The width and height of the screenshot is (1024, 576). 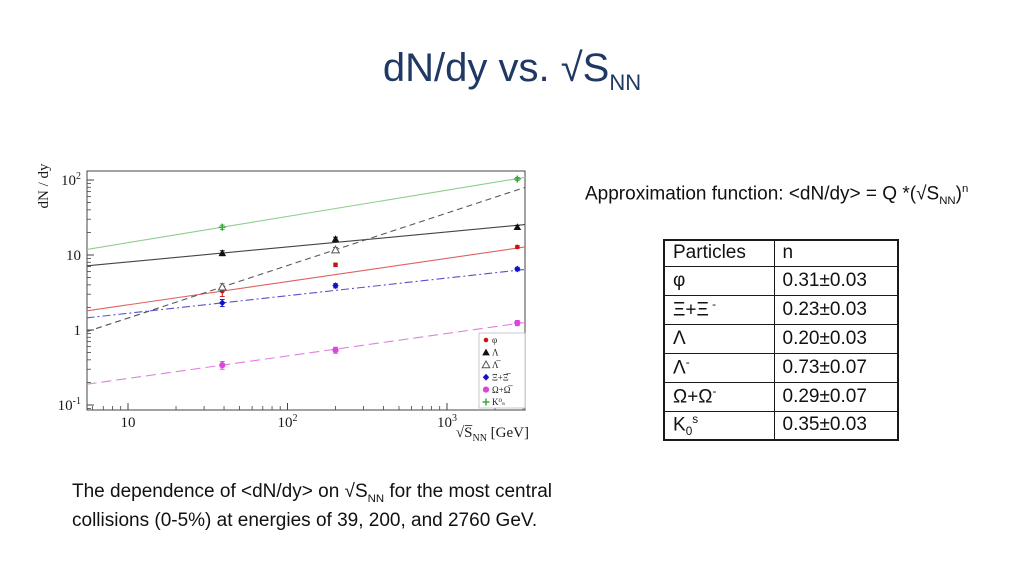 What do you see at coordinates (370, 240) in the screenshot?
I see `series-lambda` at bounding box center [370, 240].